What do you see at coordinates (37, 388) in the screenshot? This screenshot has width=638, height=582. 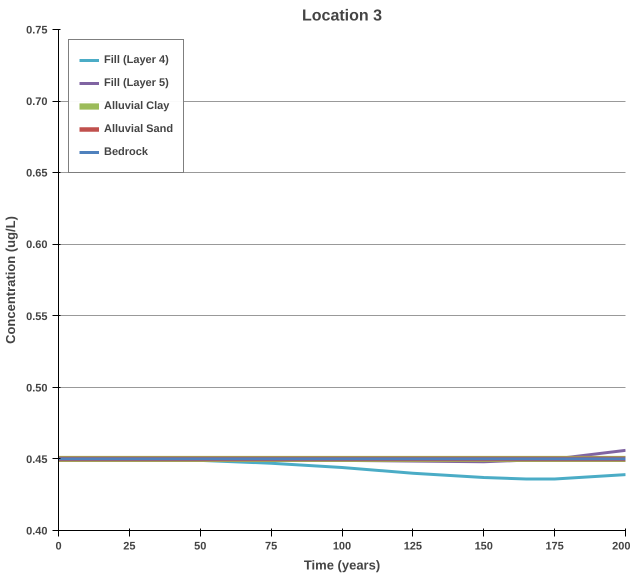 I see `y-tick-label: 0.50` at bounding box center [37, 388].